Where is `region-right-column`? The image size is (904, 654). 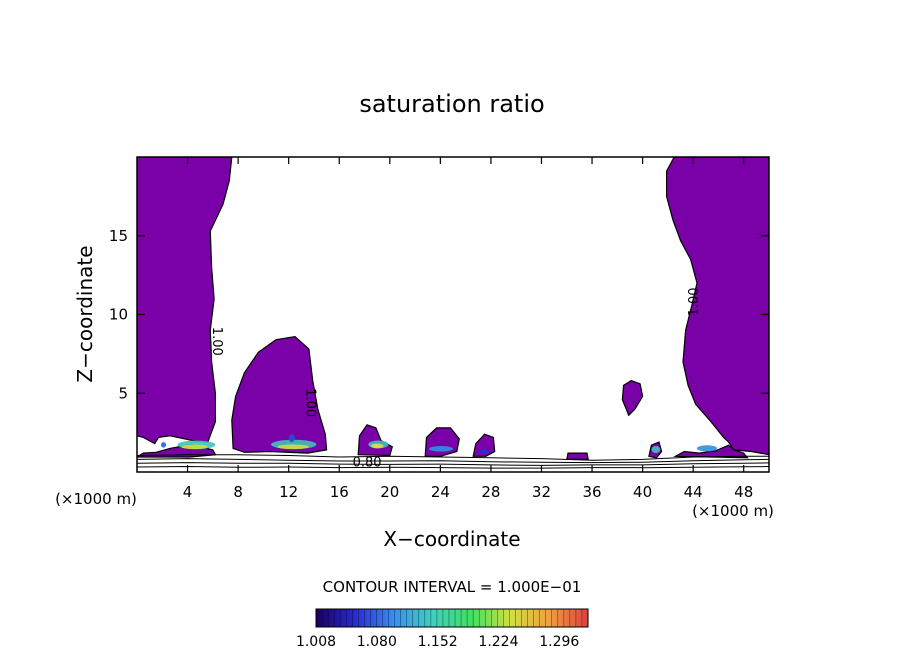
region-right-column is located at coordinates (717, 306).